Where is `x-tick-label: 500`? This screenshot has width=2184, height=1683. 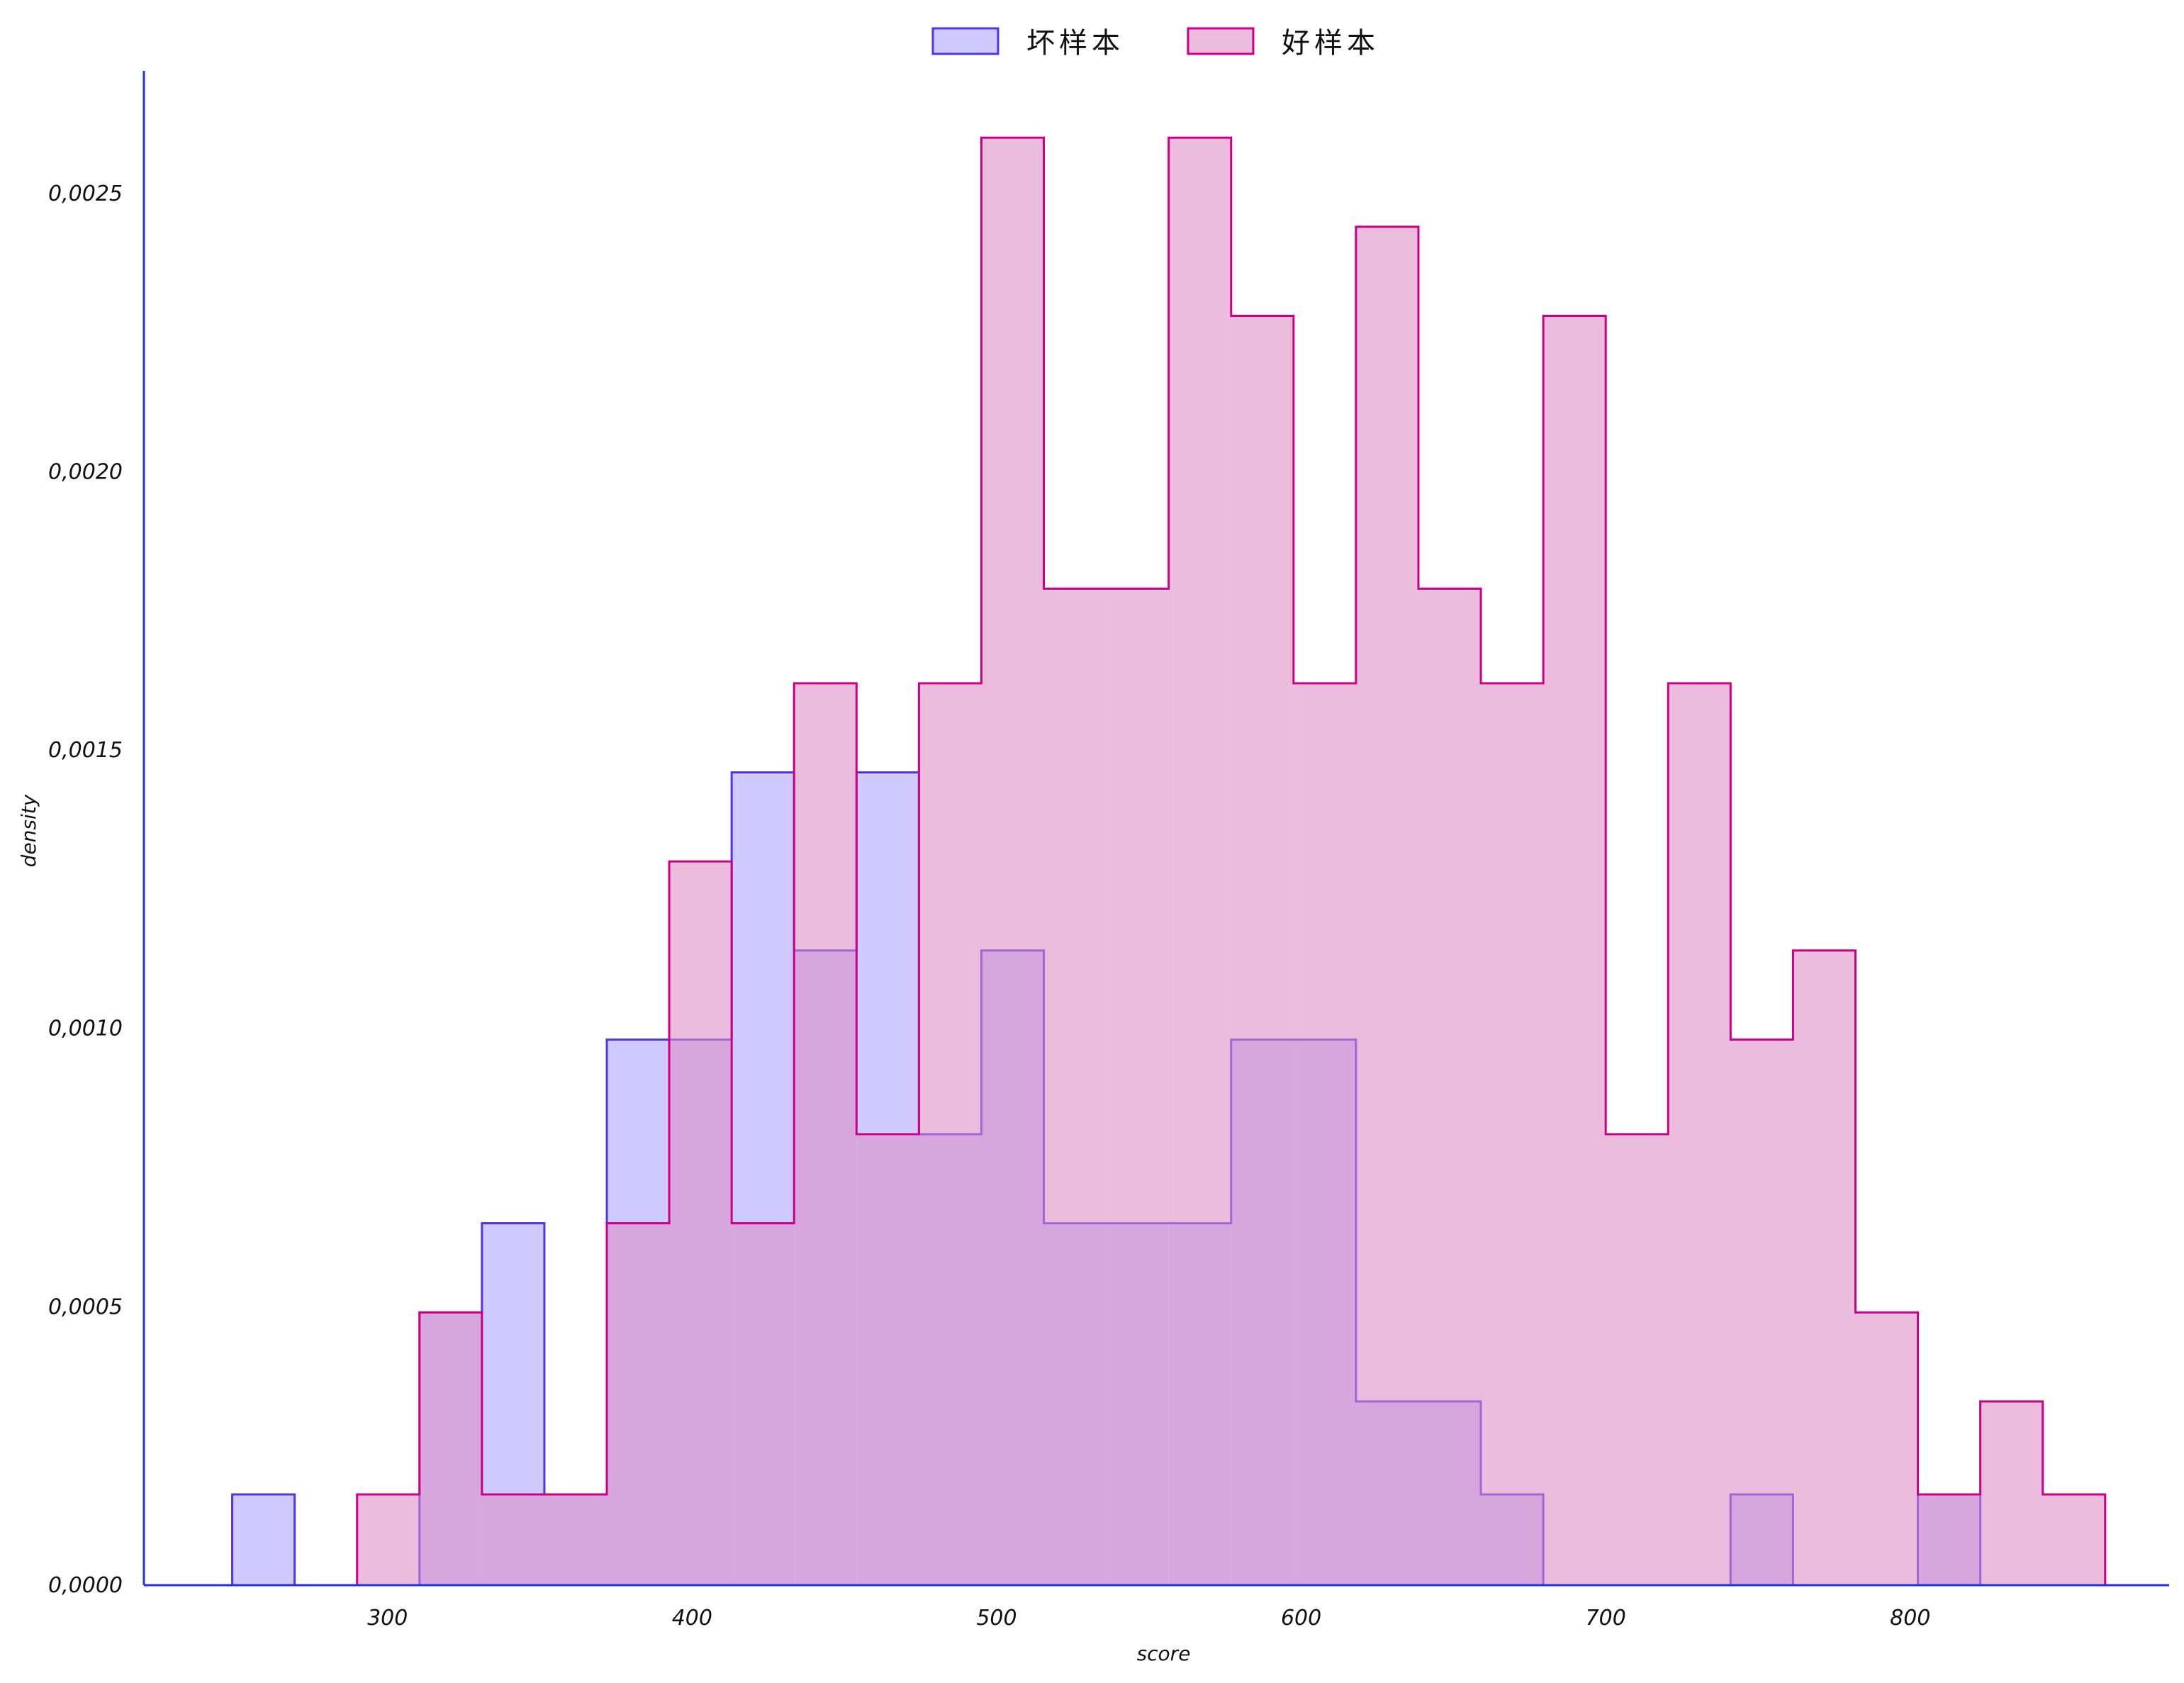
x-tick-label: 500 is located at coordinates (996, 1618).